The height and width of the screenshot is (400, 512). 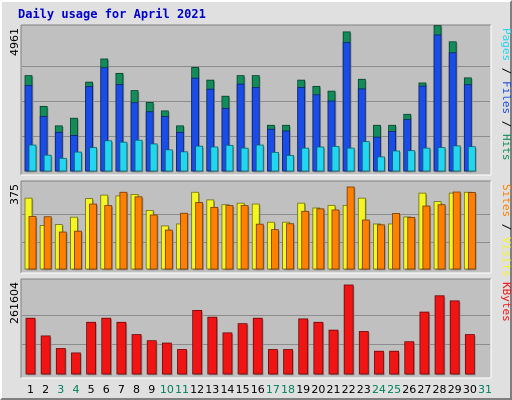 What do you see at coordinates (243, 389) in the screenshot?
I see `x-tick-label: 15` at bounding box center [243, 389].